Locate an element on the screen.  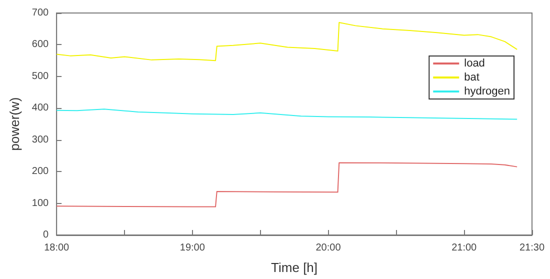
legend-label: bat is located at coordinates (472, 78).